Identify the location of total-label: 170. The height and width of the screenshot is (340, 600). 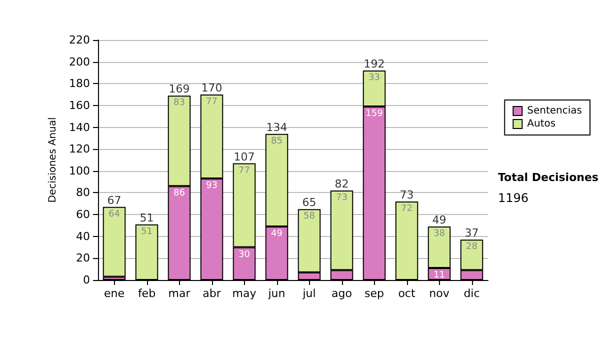
(211, 88).